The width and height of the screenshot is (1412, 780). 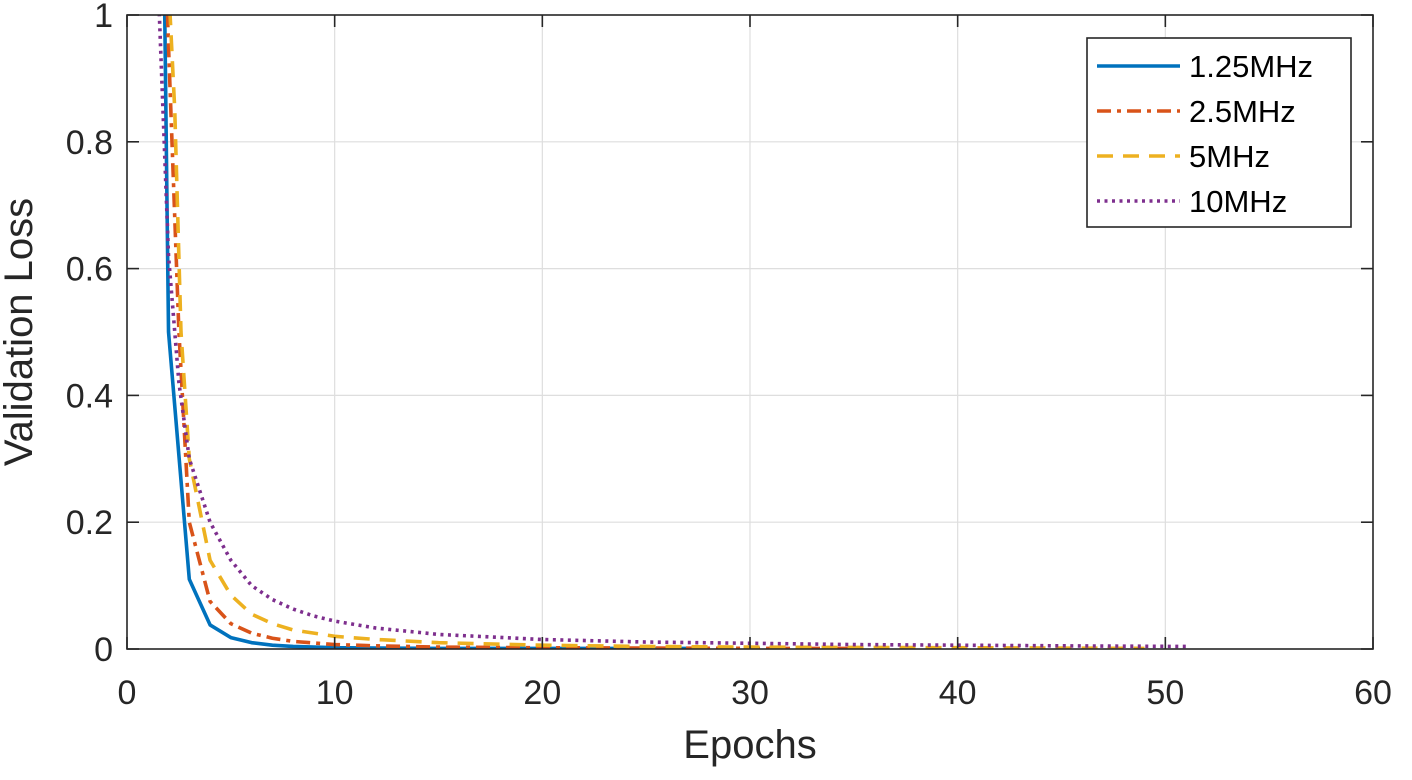 I want to click on legend-box, so click(x=1219, y=132).